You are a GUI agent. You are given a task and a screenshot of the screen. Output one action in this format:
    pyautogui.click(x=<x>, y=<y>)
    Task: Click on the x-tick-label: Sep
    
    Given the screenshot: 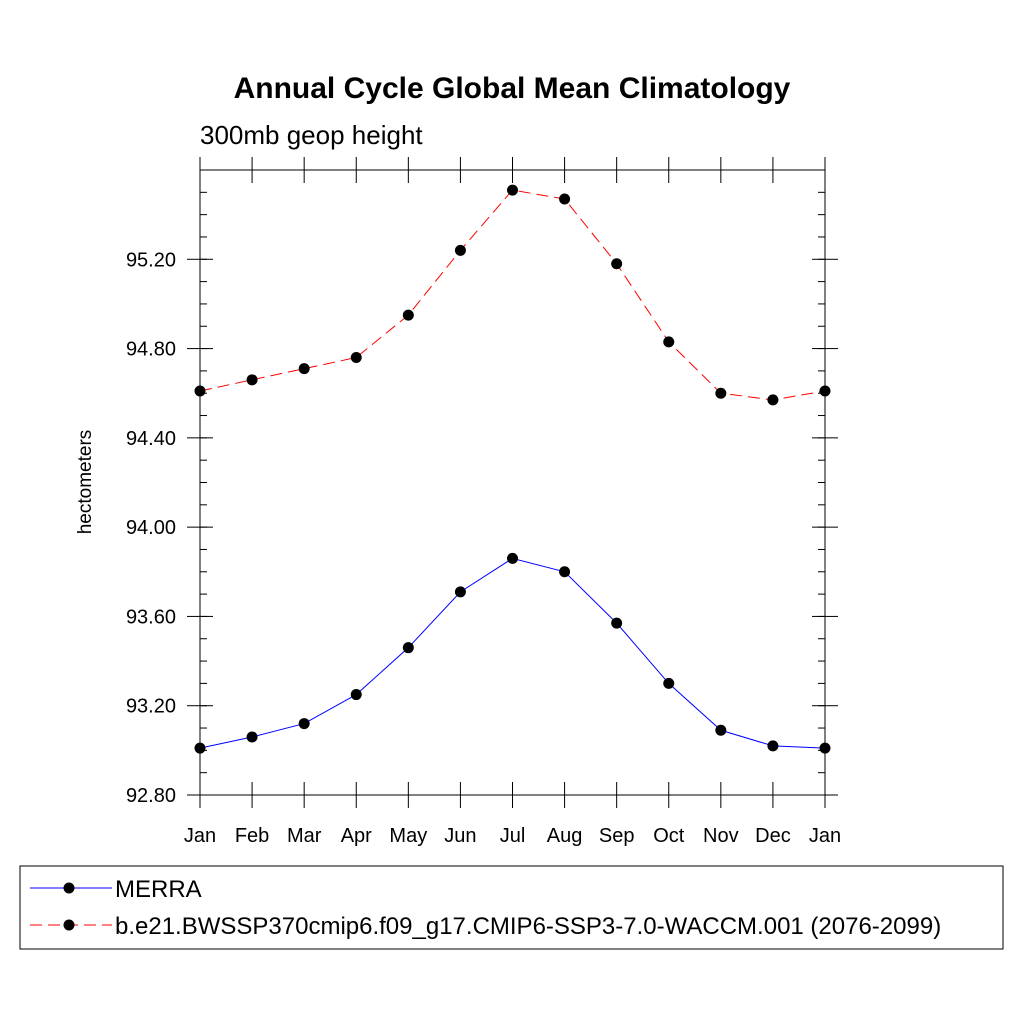 What is the action you would take?
    pyautogui.click(x=617, y=836)
    